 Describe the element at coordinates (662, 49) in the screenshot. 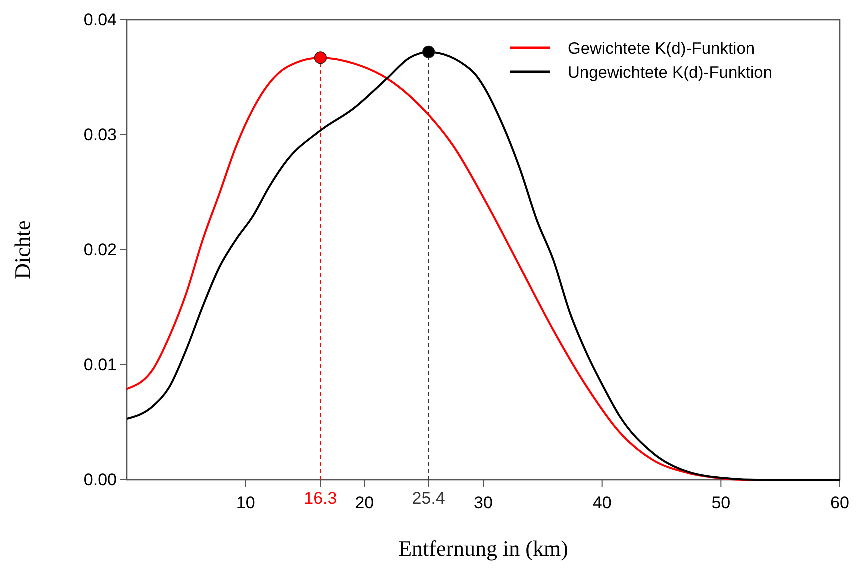

I see `legend-label: Gewichtete K(d)-Funktion` at that location.